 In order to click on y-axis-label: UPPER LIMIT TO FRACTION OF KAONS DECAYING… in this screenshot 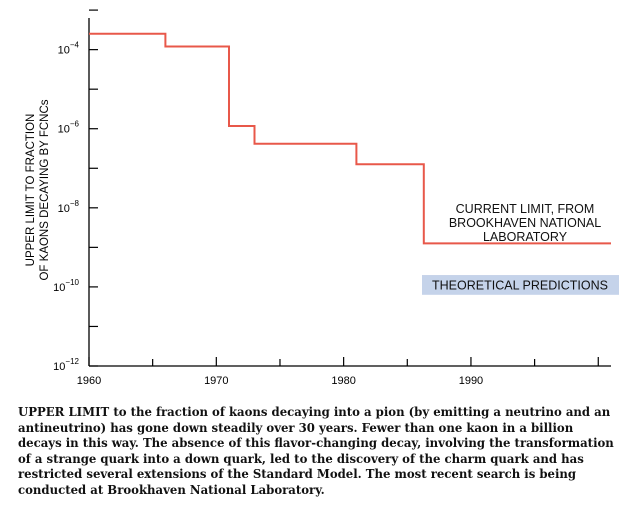, I will do `click(38, 189)`.